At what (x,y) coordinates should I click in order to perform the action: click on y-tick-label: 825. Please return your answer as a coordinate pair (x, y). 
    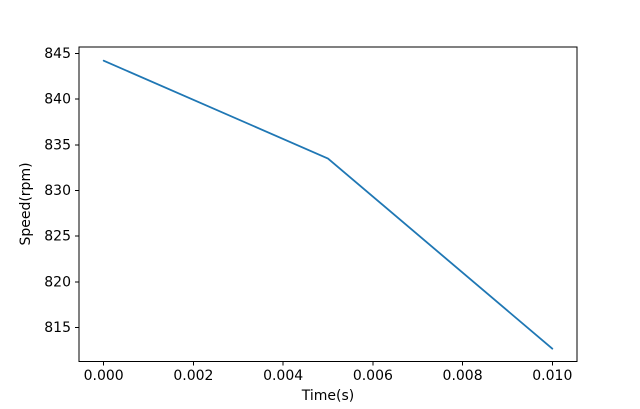
    Looking at the image, I should click on (57, 237).